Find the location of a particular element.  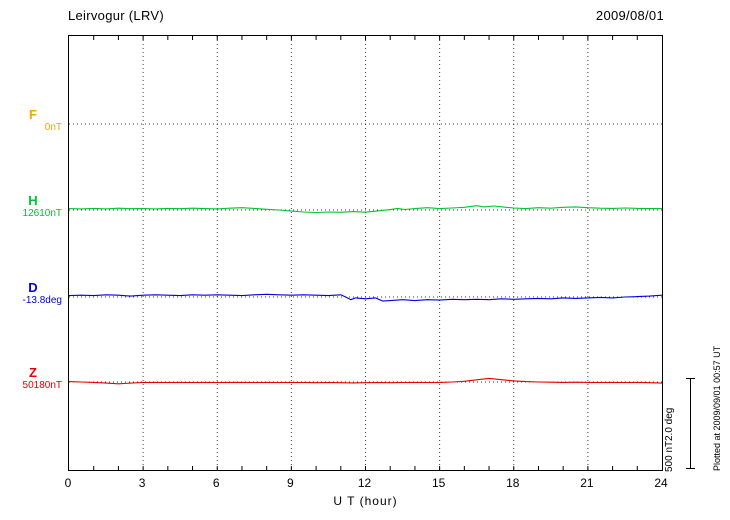

scale-bar-labels: 500 nT 2.0 deg is located at coordinates (669, 430).